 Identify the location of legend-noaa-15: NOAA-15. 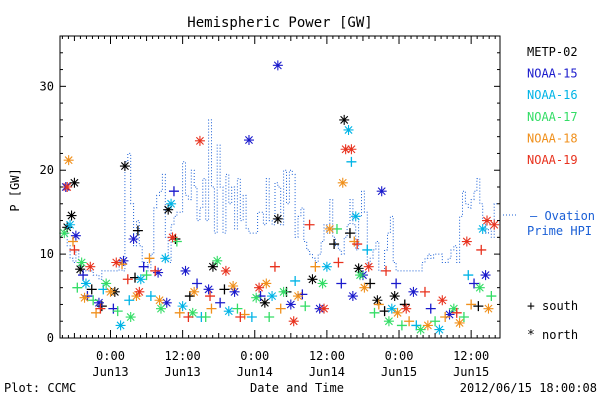
(552, 74).